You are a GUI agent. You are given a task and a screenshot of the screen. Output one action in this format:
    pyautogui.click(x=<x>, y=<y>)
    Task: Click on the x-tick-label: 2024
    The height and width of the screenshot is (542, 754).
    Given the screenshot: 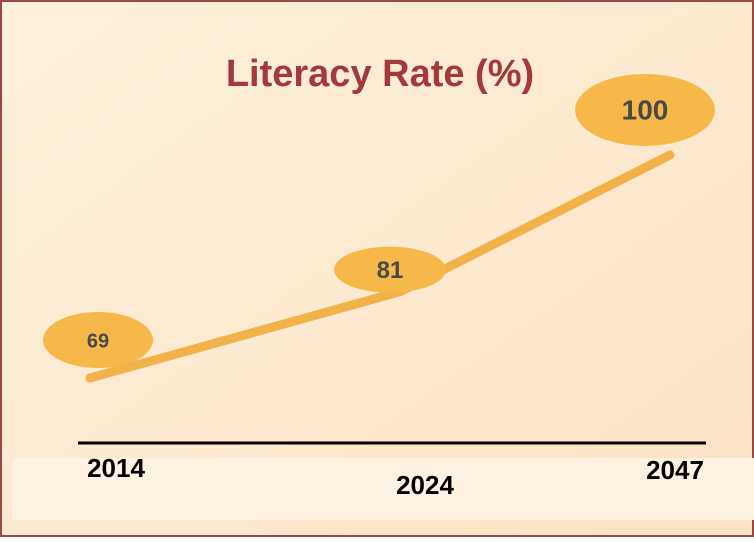 What is the action you would take?
    pyautogui.click(x=425, y=485)
    